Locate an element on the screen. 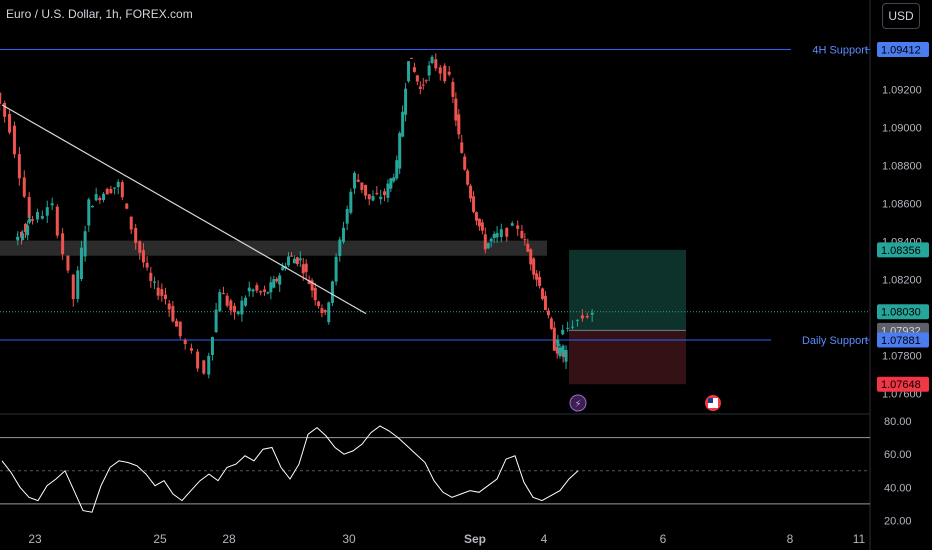  level-label-bg is located at coordinates (818, 340).